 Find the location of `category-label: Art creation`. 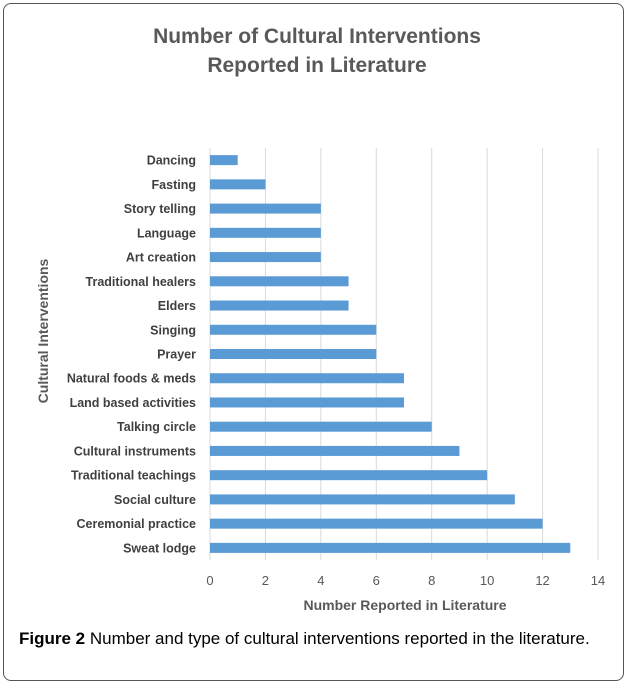

category-label: Art creation is located at coordinates (161, 258).